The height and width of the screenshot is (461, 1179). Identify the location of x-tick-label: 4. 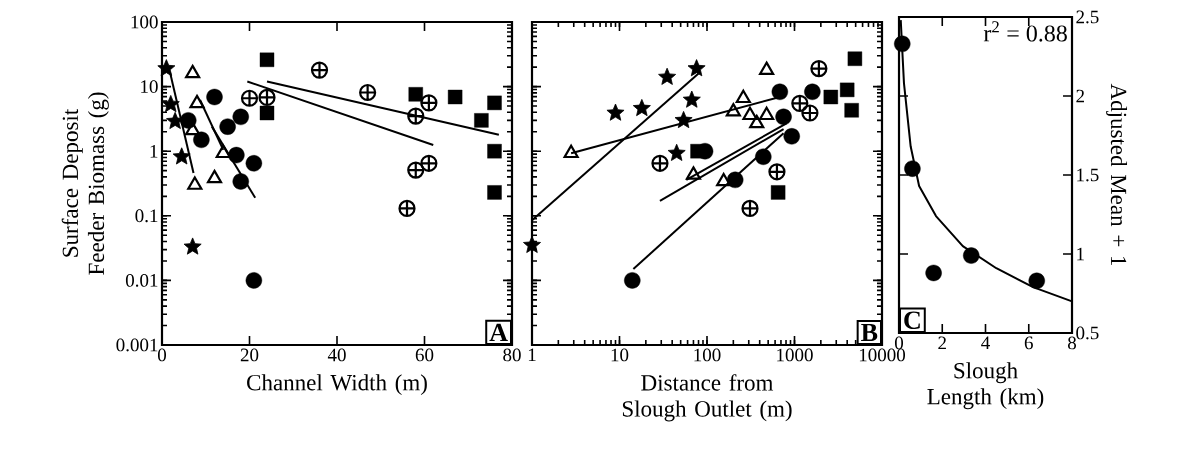
(985, 343).